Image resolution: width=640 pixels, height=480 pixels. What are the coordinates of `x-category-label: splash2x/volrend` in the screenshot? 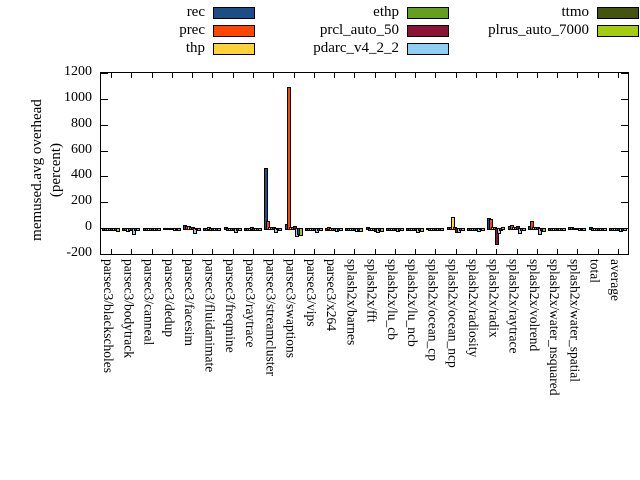 It's located at (534, 305).